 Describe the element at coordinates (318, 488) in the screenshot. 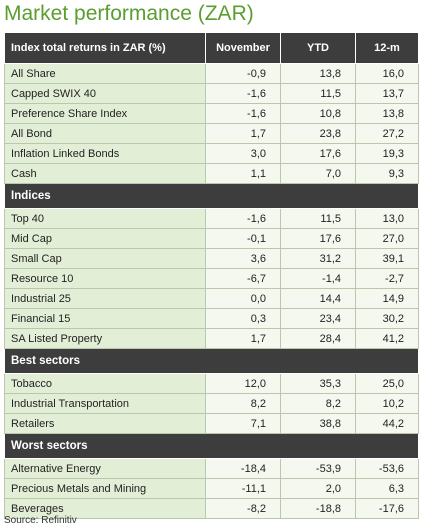

I see `cell-value: 2,0` at that location.